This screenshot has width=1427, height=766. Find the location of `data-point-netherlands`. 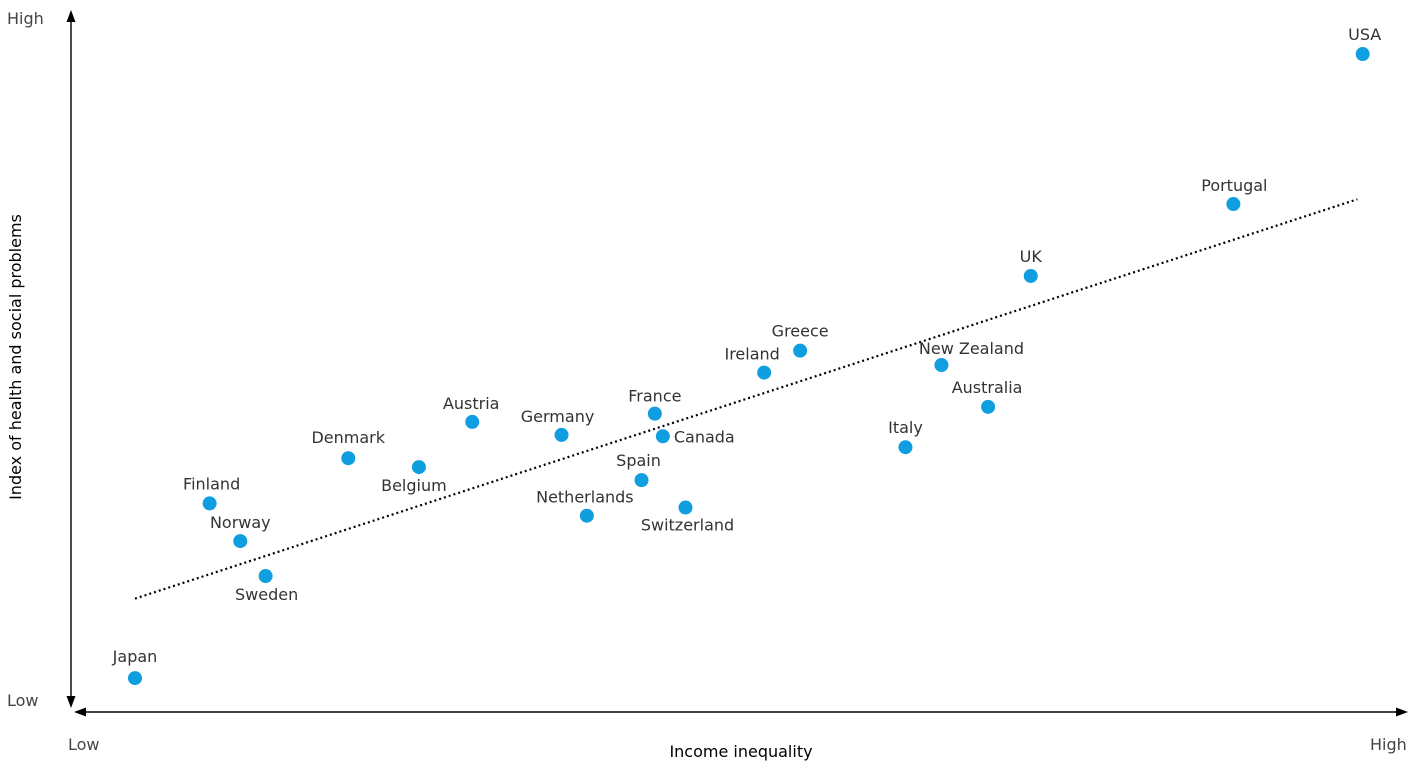

data-point-netherlands is located at coordinates (586, 515).